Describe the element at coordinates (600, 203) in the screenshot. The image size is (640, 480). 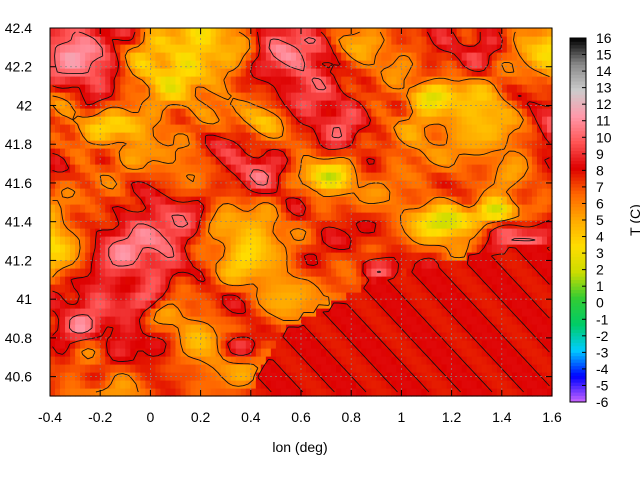
I see `colorbar-tick-label: 6` at that location.